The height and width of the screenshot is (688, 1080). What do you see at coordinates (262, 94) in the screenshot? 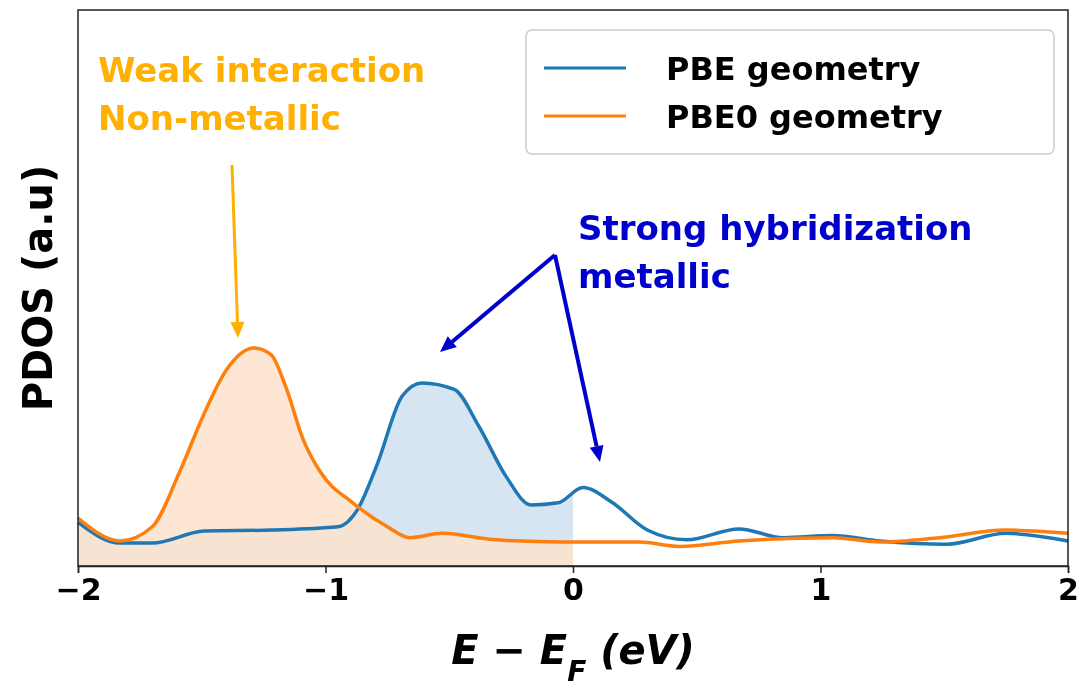
I see `text: Weak interaction Non-metallic` at bounding box center [262, 94].